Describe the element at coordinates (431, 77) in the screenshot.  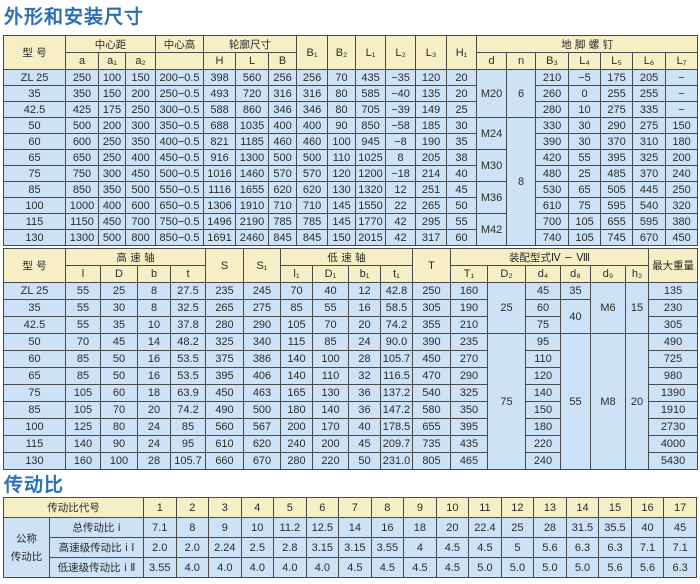
I see `cell-L3: 120` at that location.